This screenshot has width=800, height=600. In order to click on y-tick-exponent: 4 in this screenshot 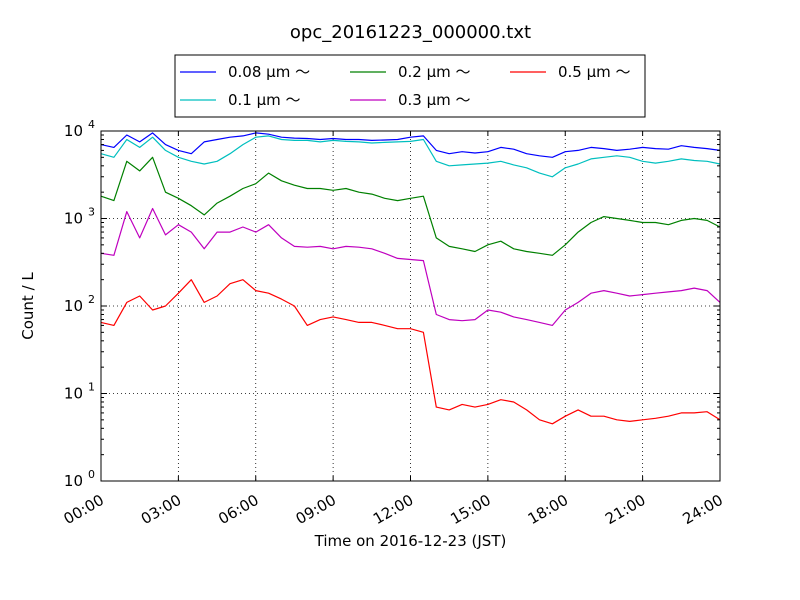, I will do `click(91, 124)`.